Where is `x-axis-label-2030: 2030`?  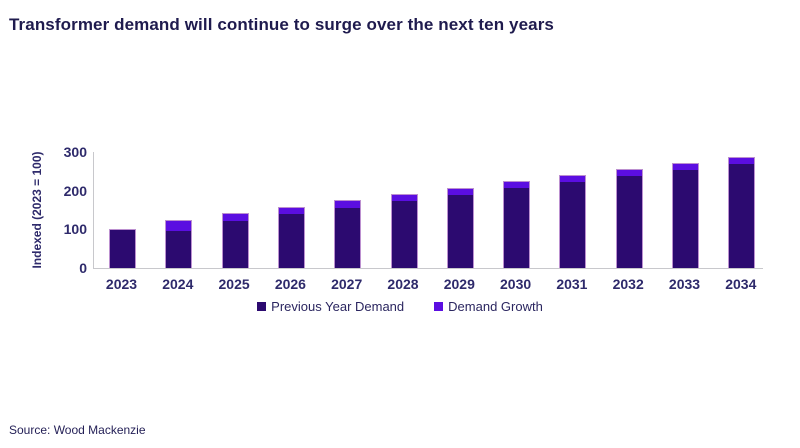
x-axis-label-2030: 2030 is located at coordinates (516, 284).